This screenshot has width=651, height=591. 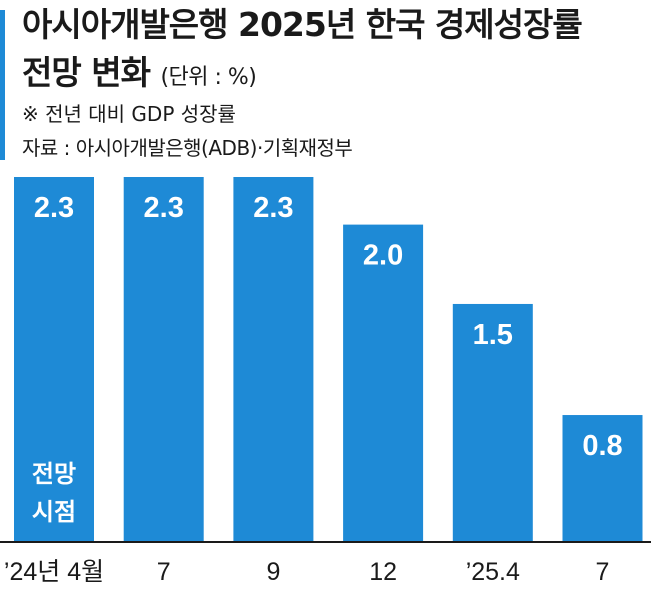 I want to click on x-axis-caption-line-0: 전망, so click(x=54, y=474).